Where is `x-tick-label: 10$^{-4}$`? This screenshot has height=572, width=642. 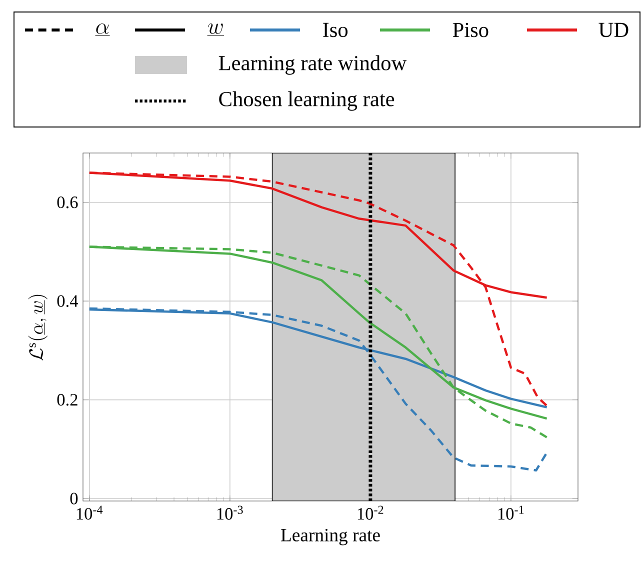 x-tick-label: 10$^{-4}$ is located at coordinates (89, 513).